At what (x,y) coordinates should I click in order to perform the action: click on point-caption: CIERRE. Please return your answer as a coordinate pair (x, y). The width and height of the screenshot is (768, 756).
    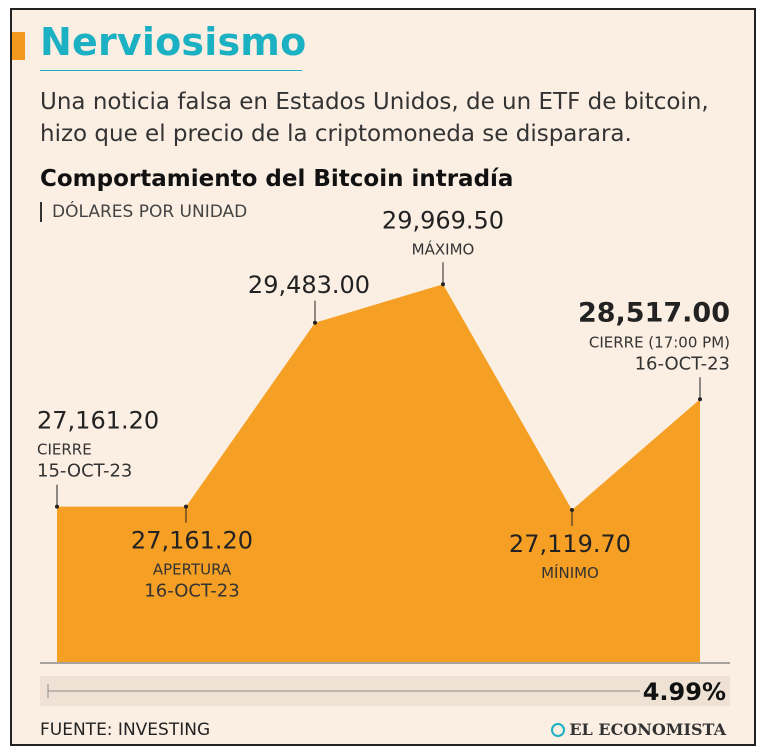
    Looking at the image, I should click on (64, 450).